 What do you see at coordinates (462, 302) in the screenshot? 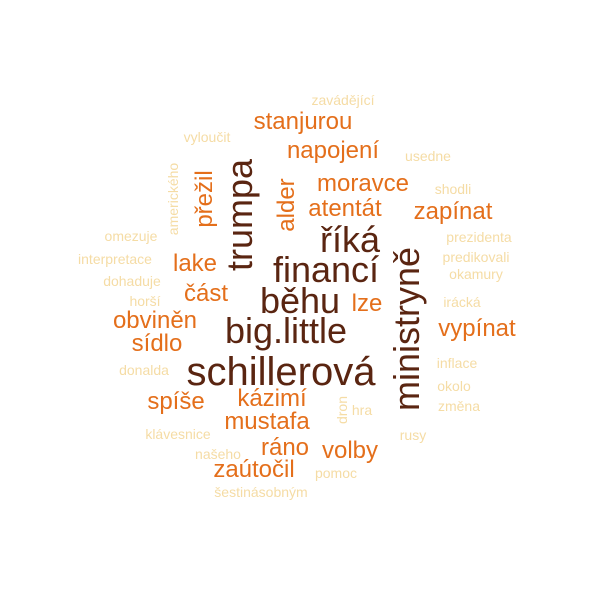
I see `word-iracka: irácká` at bounding box center [462, 302].